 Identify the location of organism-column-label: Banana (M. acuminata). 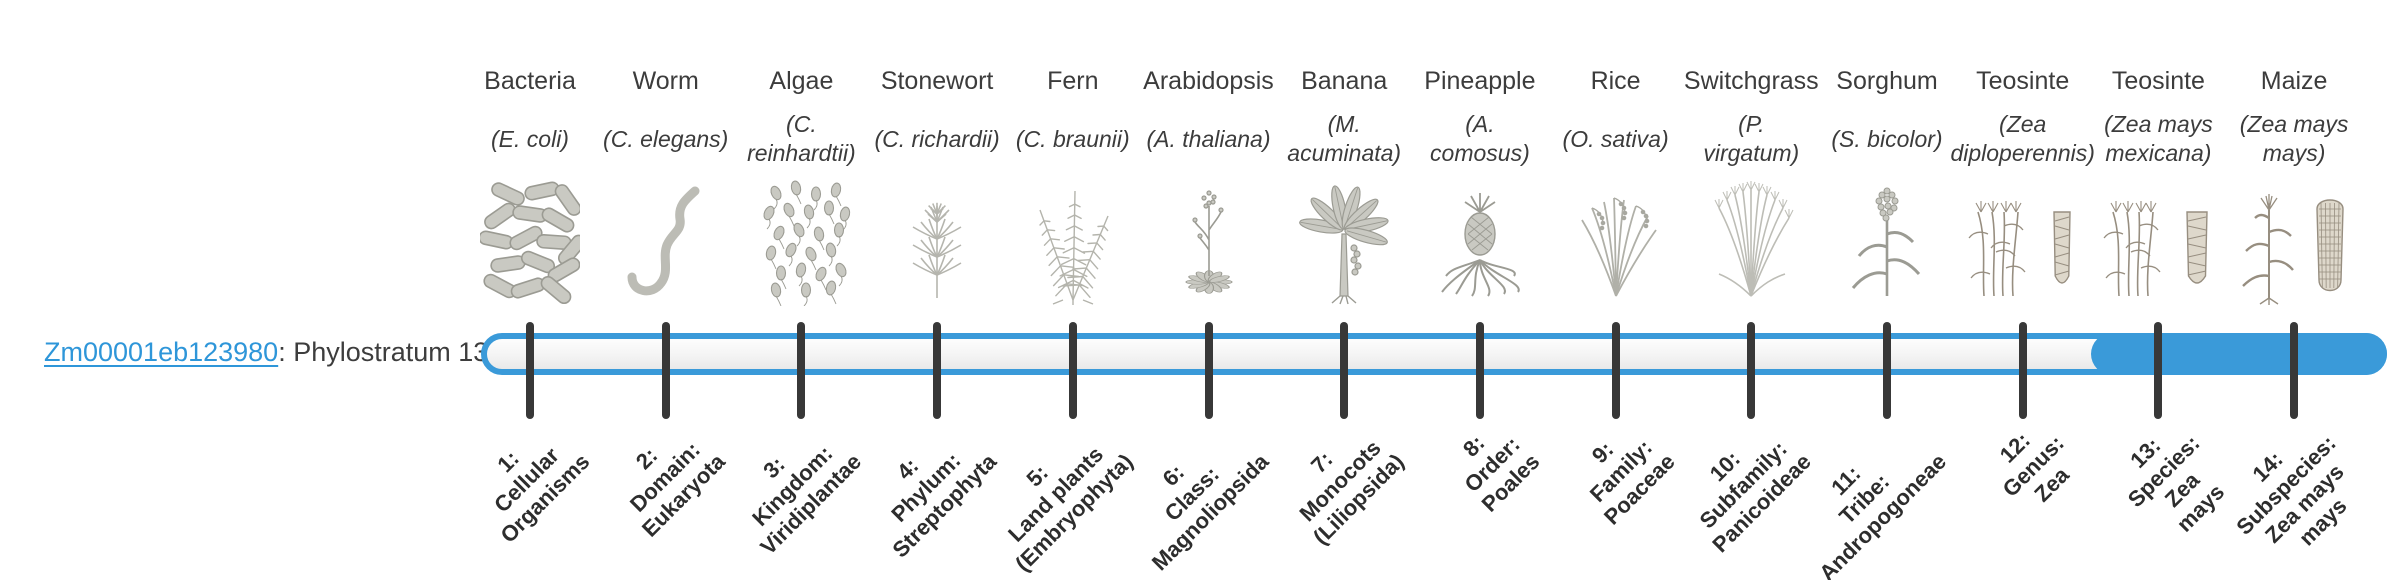
(1344, 121).